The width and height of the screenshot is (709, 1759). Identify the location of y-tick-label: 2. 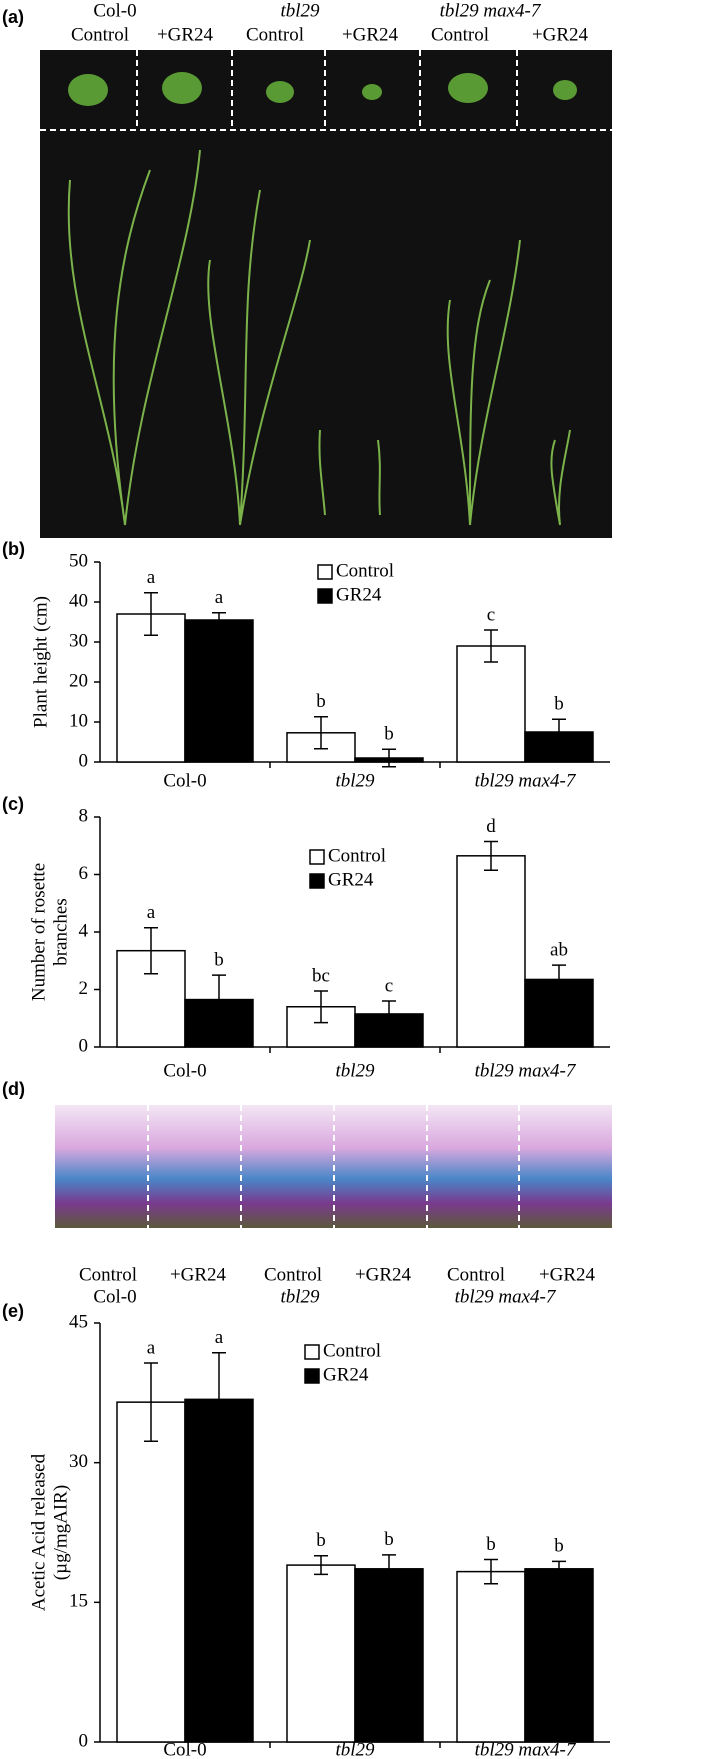
(84, 988).